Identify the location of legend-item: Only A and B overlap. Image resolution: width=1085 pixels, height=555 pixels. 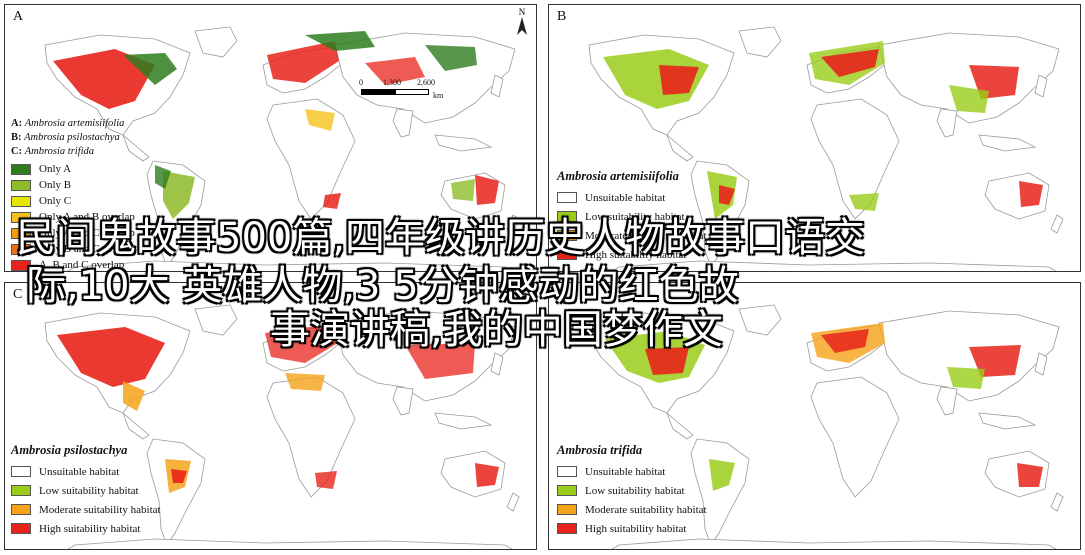
(73, 217).